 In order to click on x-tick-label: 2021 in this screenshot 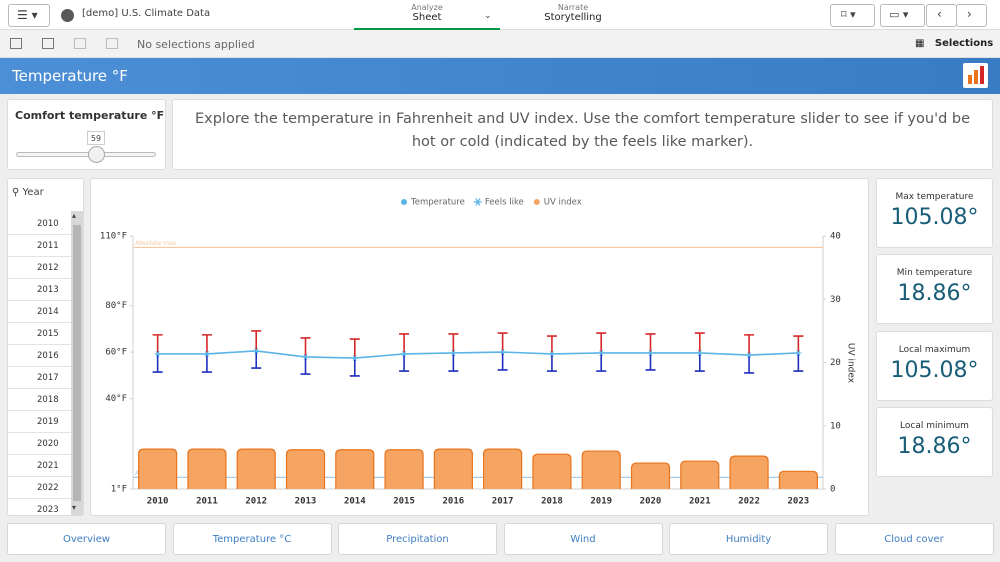, I will do `click(700, 502)`.